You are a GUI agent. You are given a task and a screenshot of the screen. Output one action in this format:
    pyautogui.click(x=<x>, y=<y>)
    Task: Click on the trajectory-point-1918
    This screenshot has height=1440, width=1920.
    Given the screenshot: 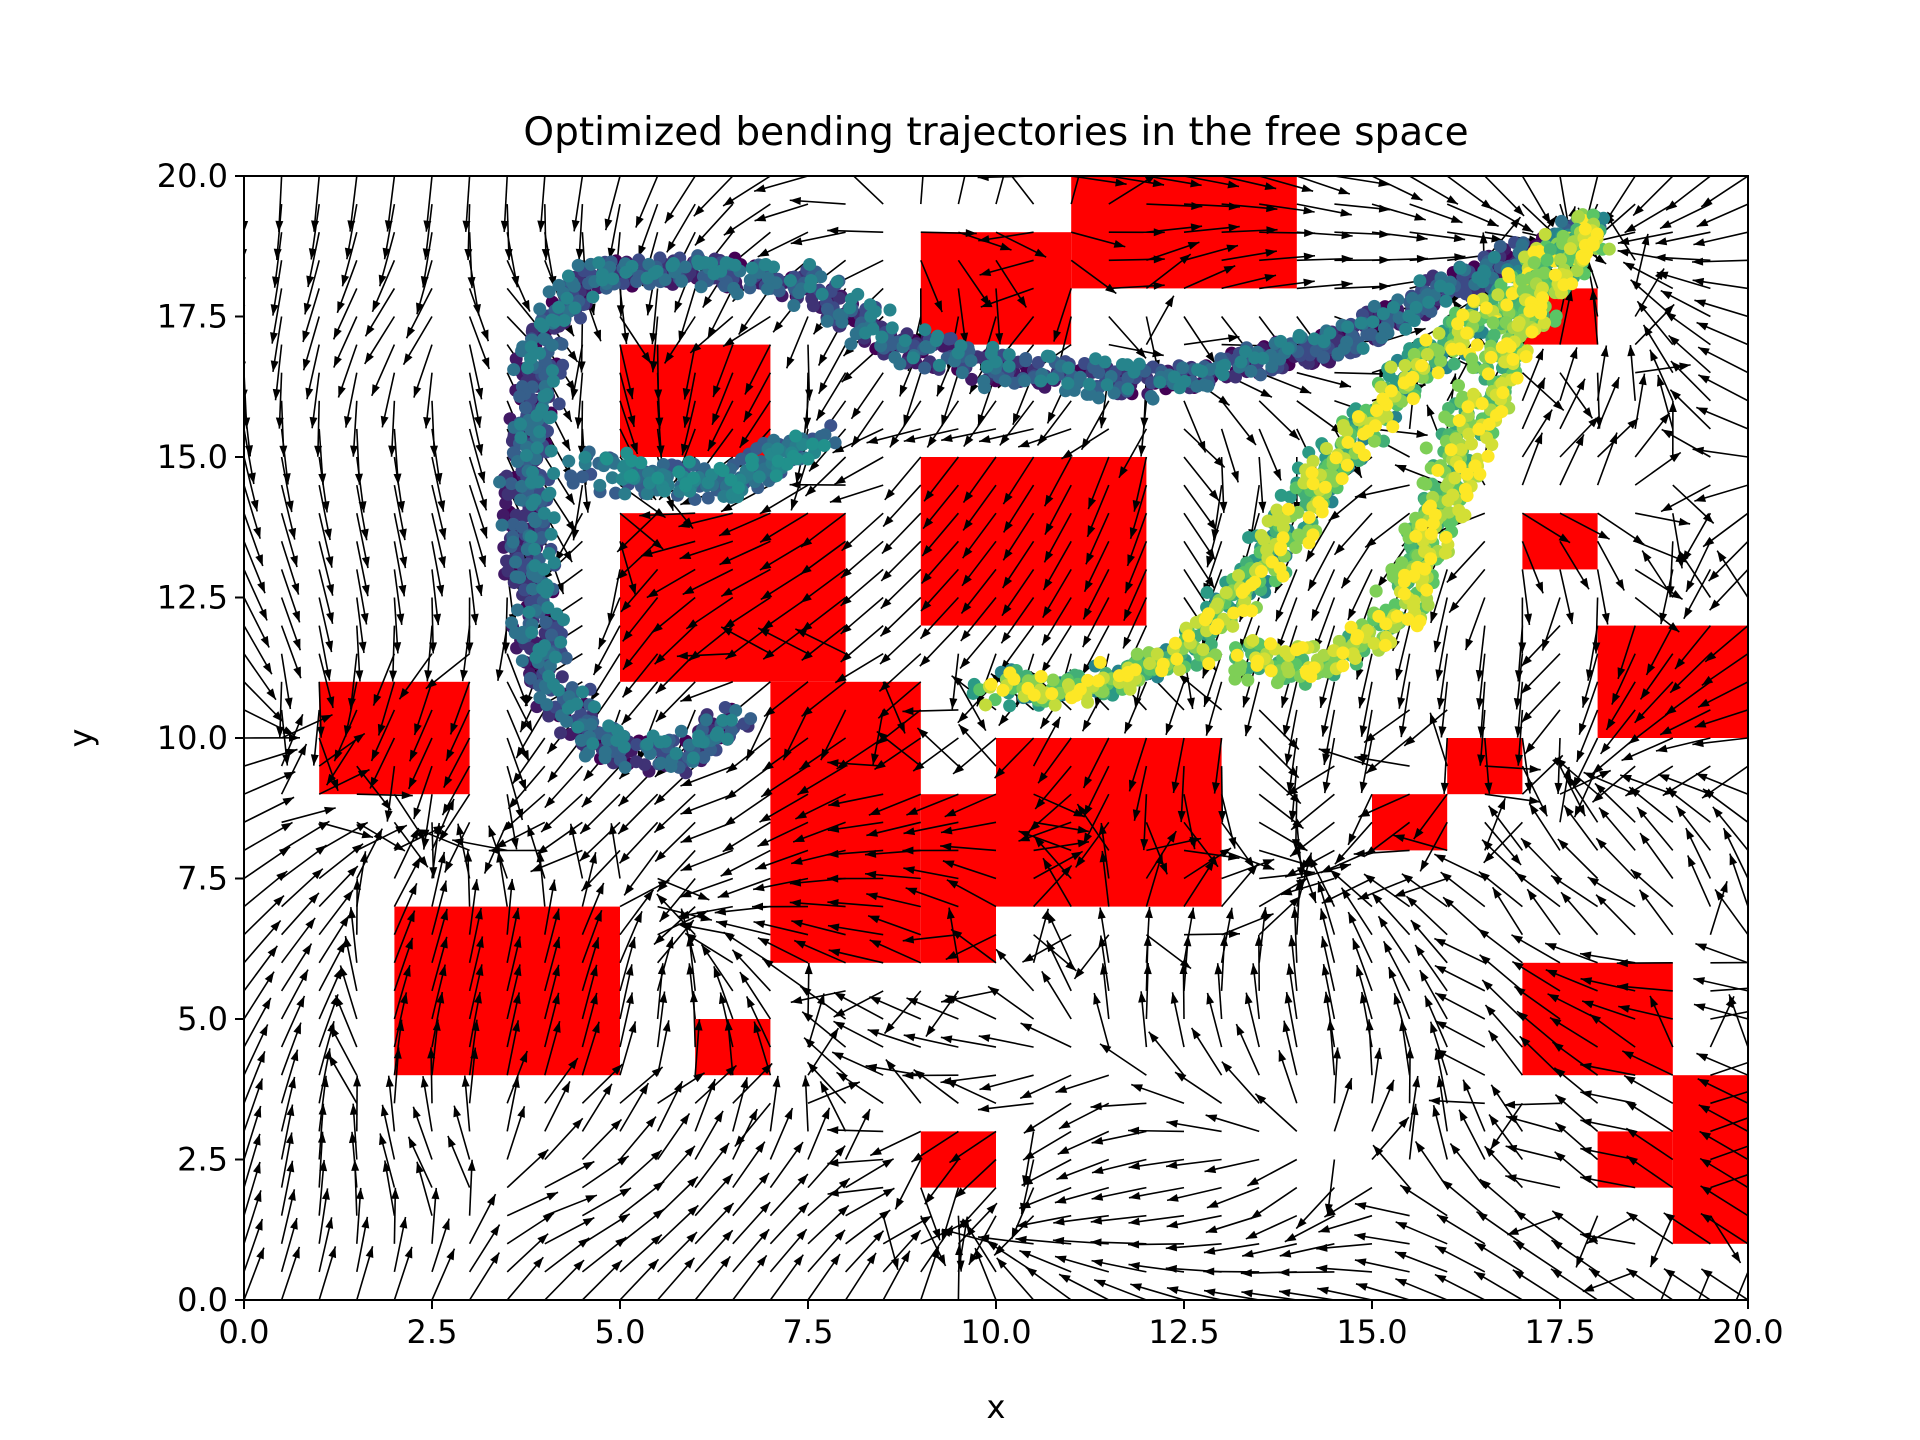 What is the action you would take?
    pyautogui.click(x=1454, y=364)
    